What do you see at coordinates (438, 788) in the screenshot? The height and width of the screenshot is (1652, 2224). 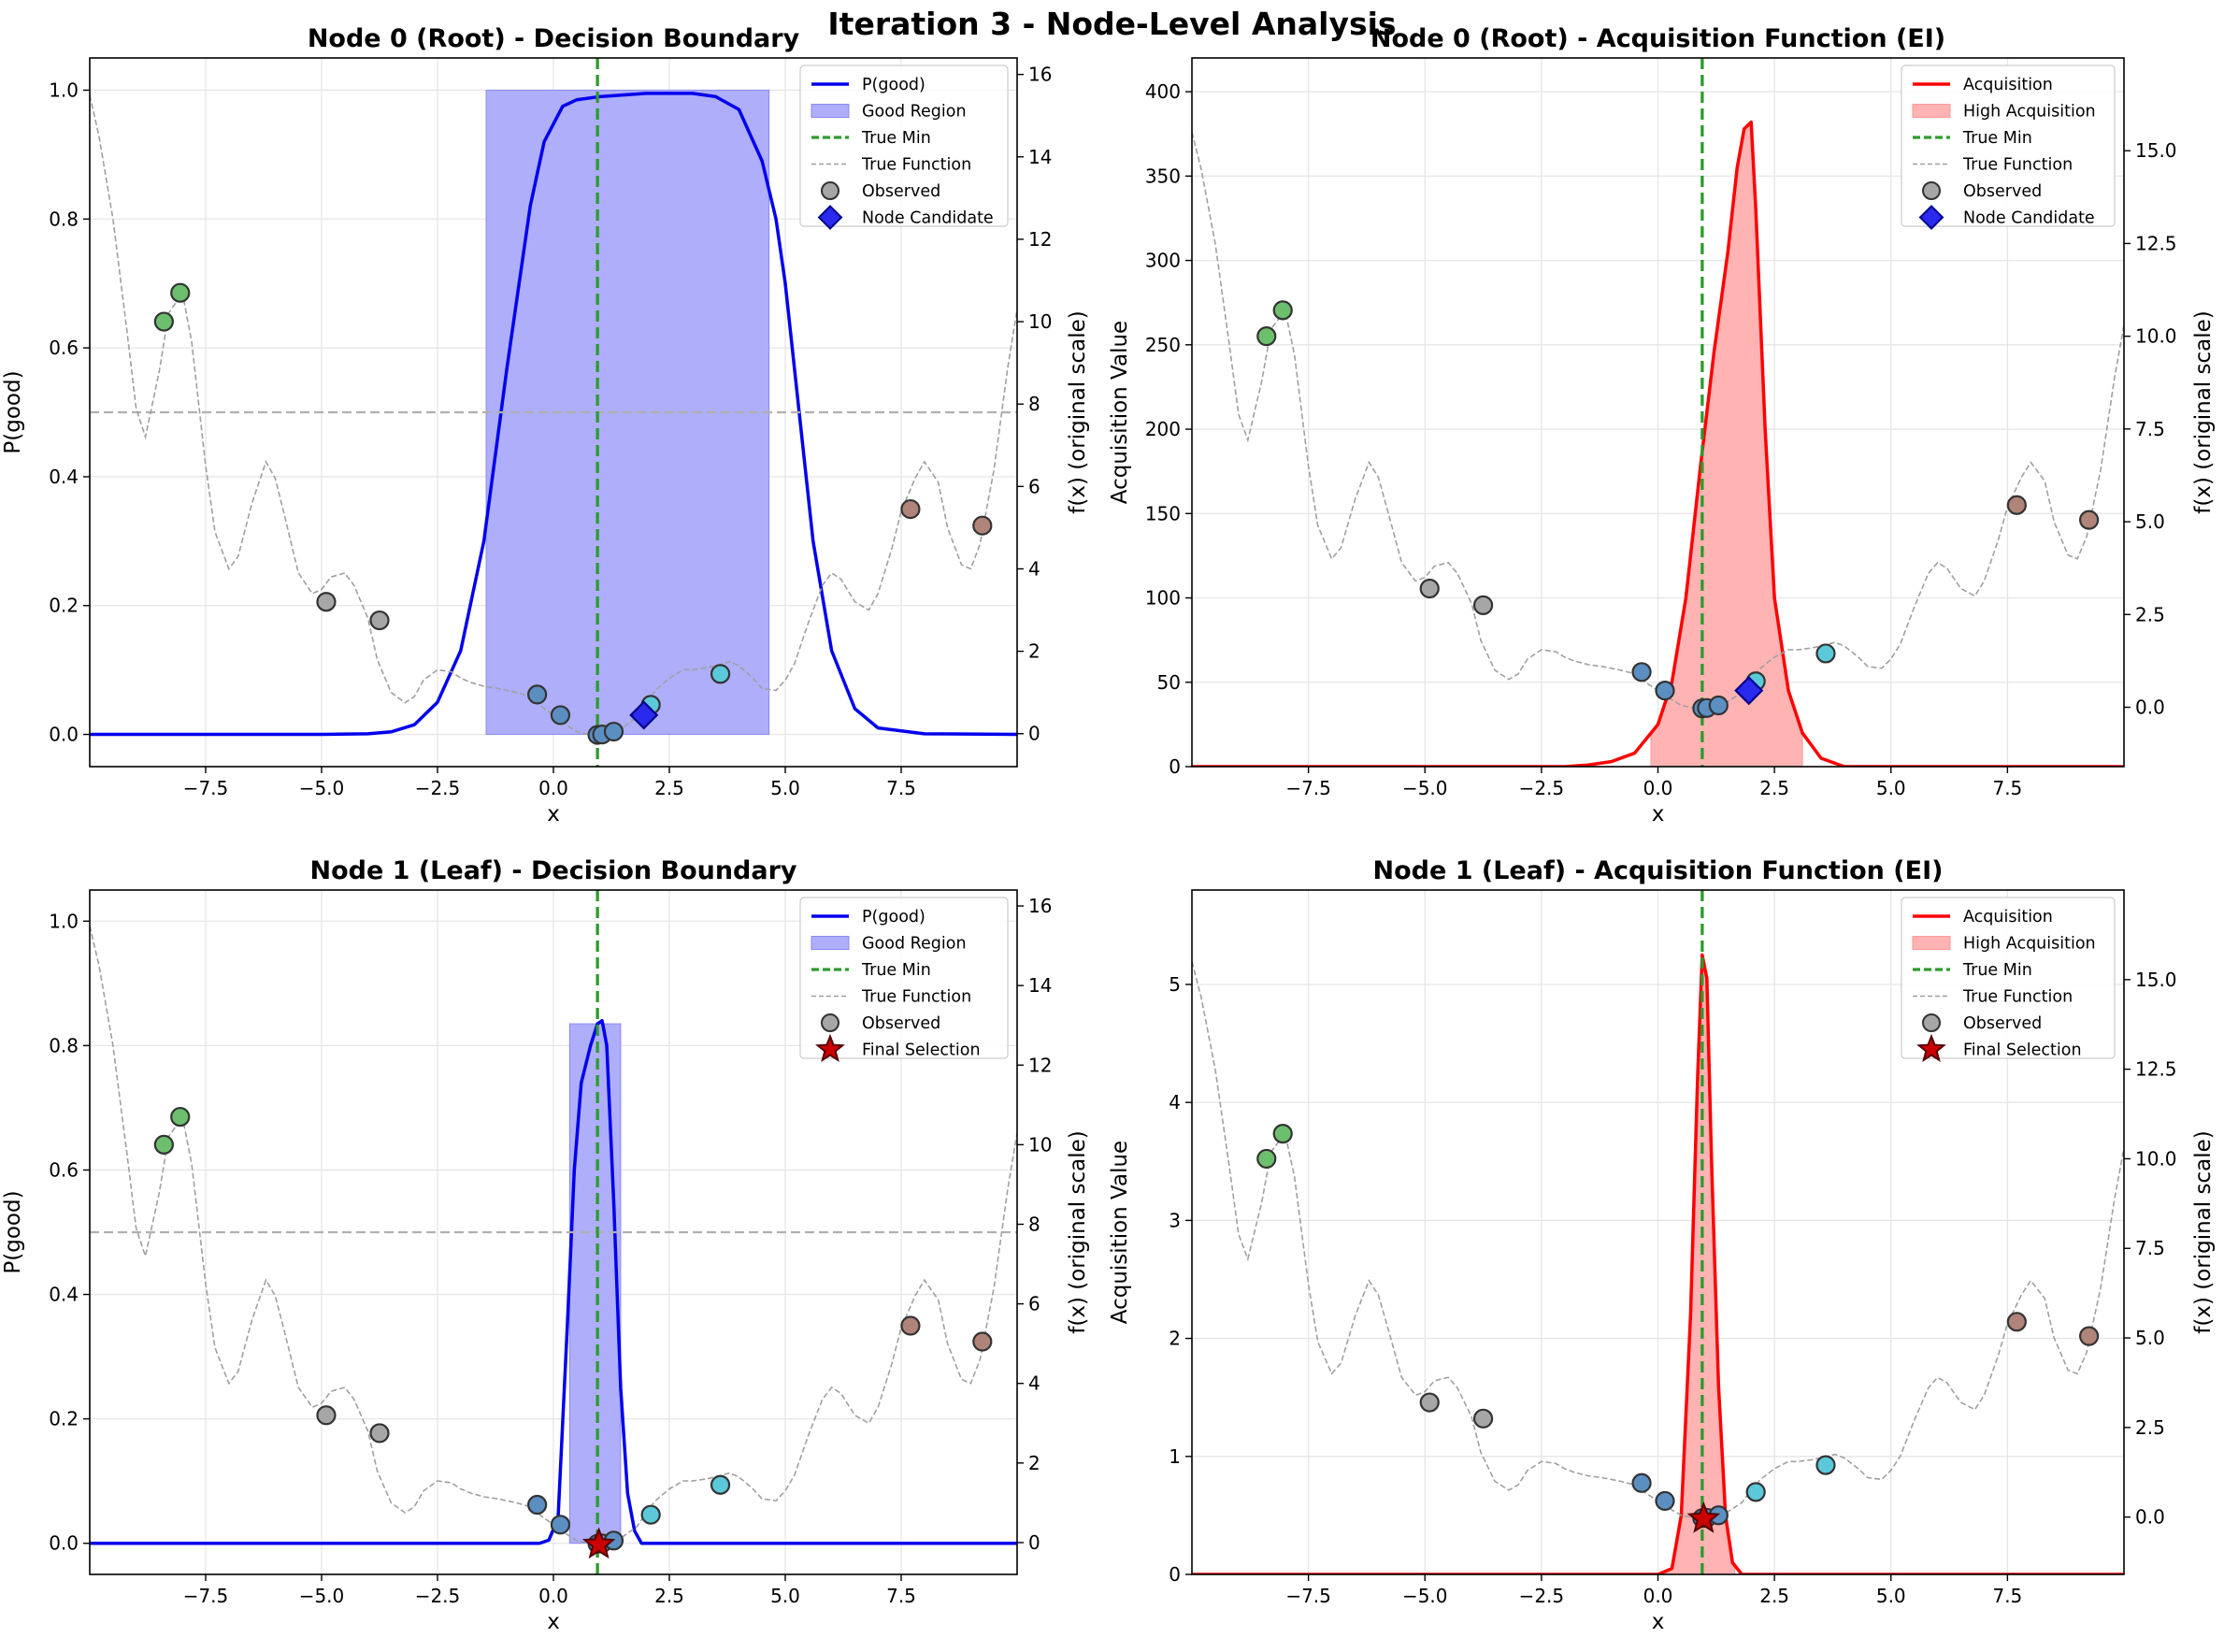 I see `x-tick-label: −2.5` at bounding box center [438, 788].